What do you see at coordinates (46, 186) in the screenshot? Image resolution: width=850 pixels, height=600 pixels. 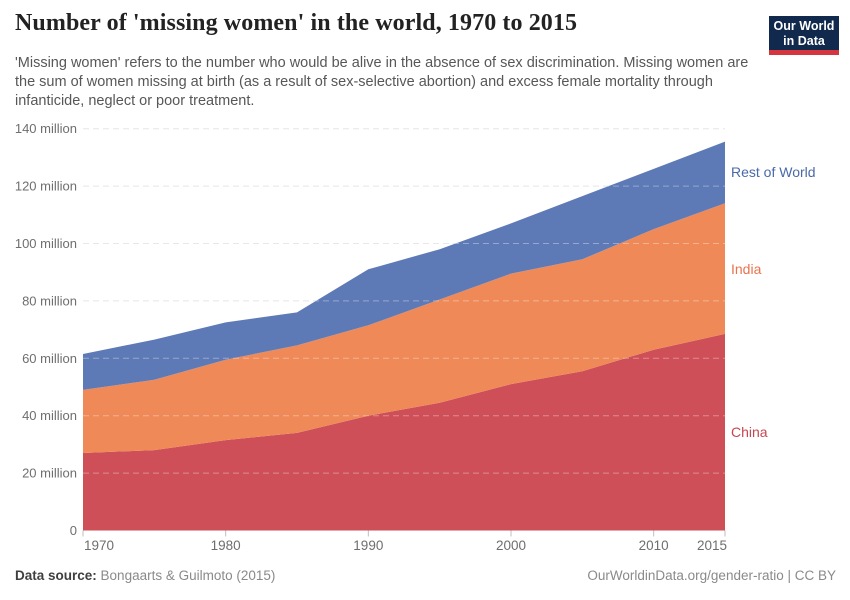 I see `svg-text: 120 million` at bounding box center [46, 186].